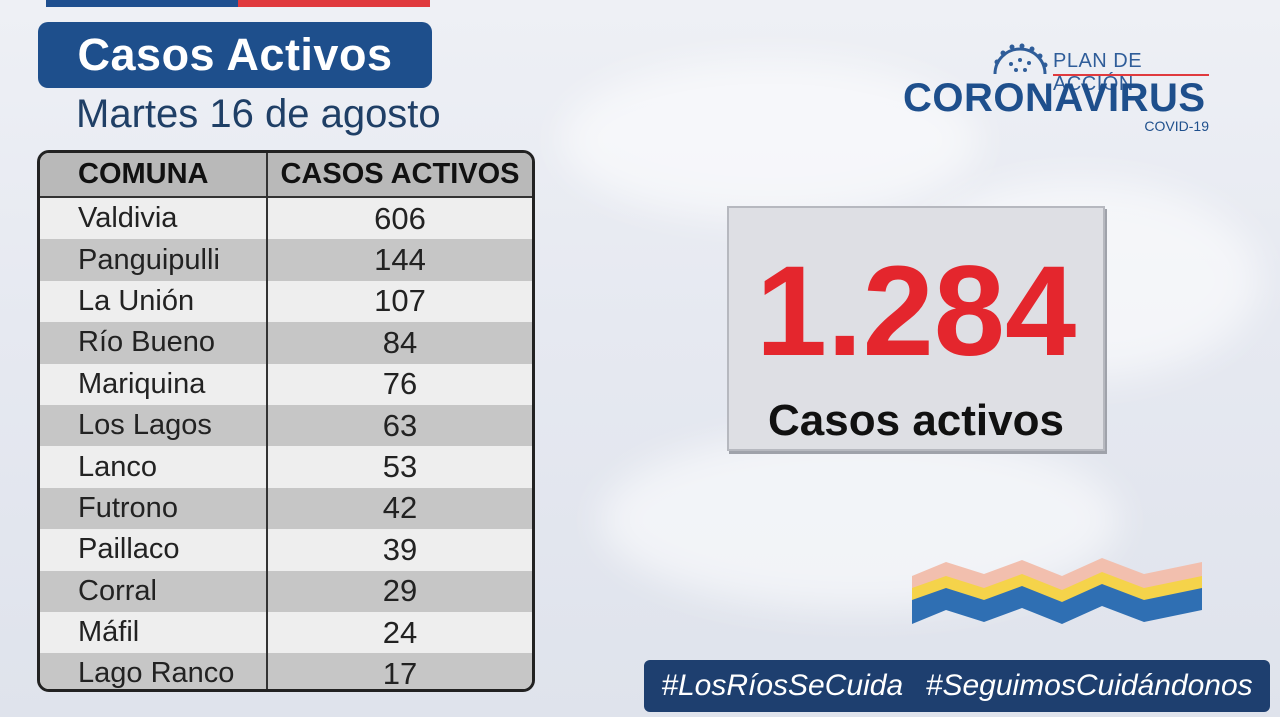 The height and width of the screenshot is (717, 1280). I want to click on comuna-cell: Los Lagos, so click(145, 425).